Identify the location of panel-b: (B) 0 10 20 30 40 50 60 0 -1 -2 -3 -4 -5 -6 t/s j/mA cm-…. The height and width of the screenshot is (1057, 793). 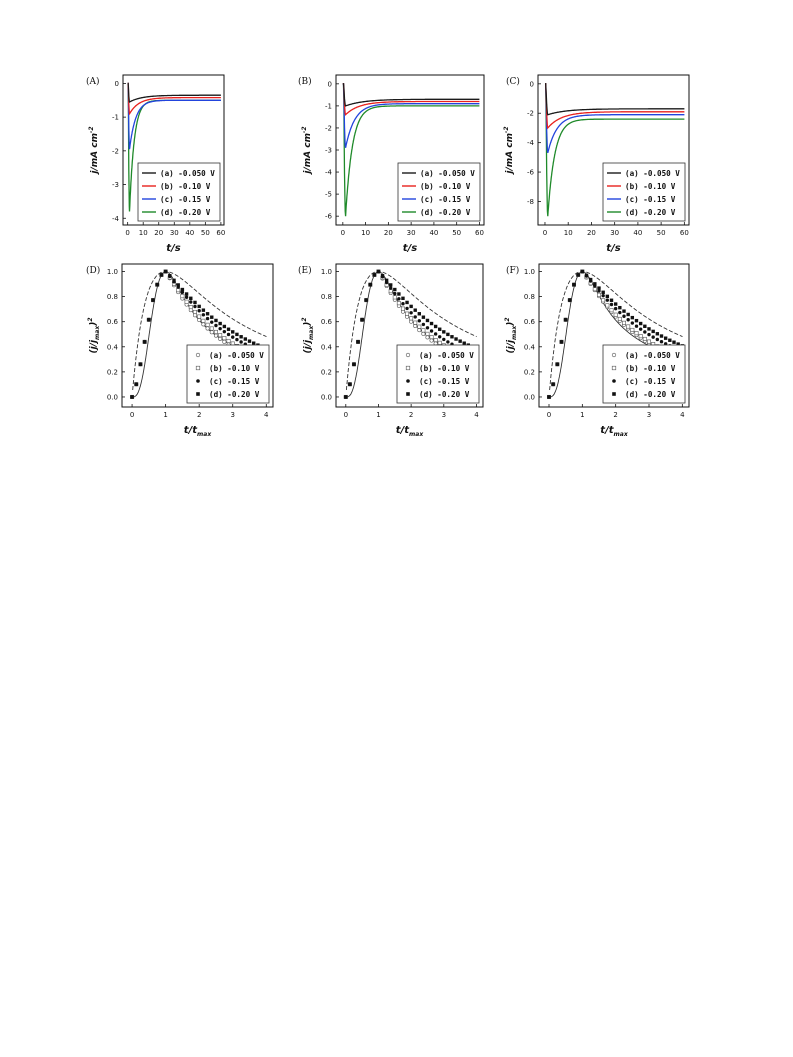
(391, 164).